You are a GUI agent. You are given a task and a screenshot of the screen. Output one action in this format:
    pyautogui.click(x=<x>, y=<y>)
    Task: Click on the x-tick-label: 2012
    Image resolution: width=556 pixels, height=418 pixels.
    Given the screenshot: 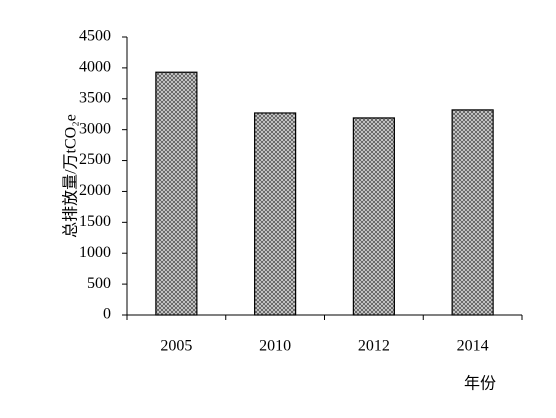 What is the action you would take?
    pyautogui.click(x=374, y=346)
    